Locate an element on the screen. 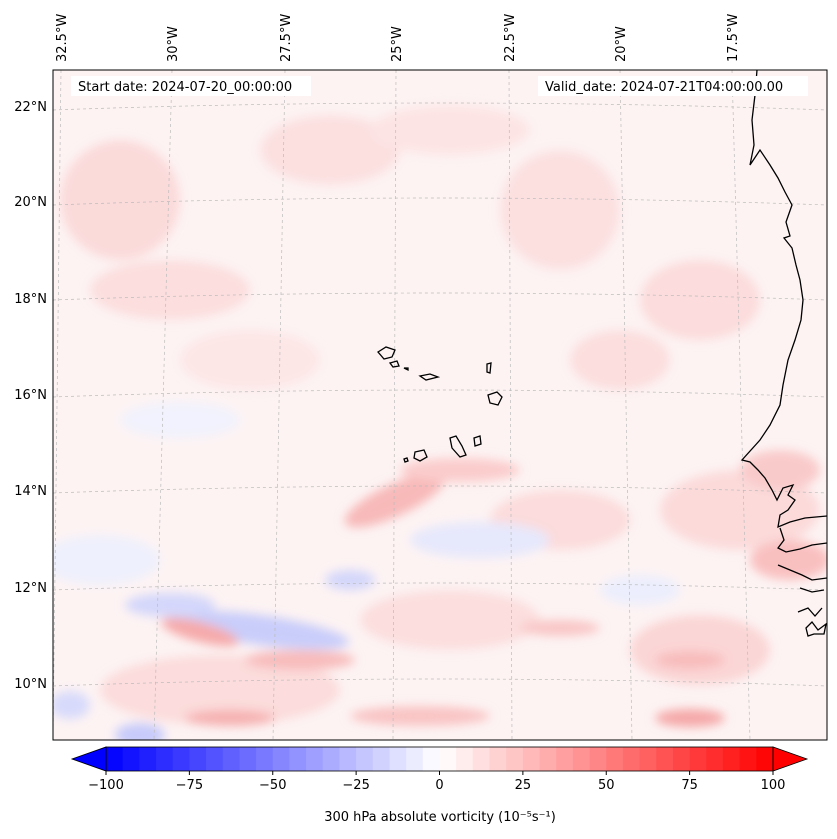  lat-label: 18°N is located at coordinates (30, 299).